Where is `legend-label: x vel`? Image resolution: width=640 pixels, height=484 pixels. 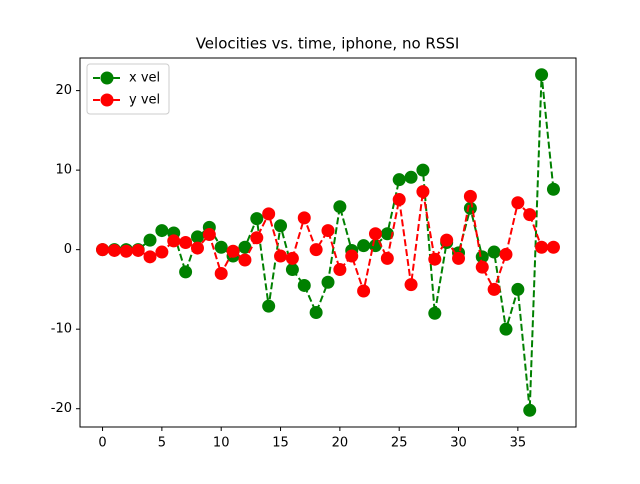
legend-label: x vel is located at coordinates (144, 78).